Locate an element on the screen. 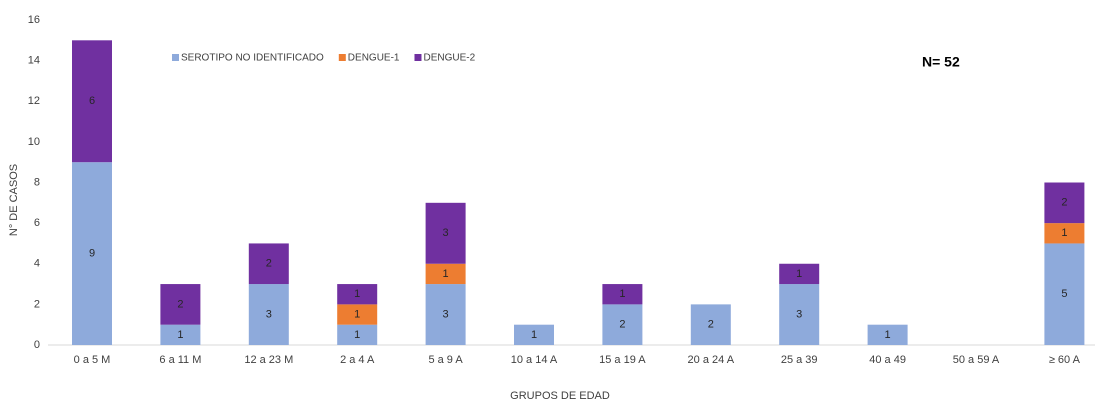  legend-label: DENGUE-2 is located at coordinates (449, 58).